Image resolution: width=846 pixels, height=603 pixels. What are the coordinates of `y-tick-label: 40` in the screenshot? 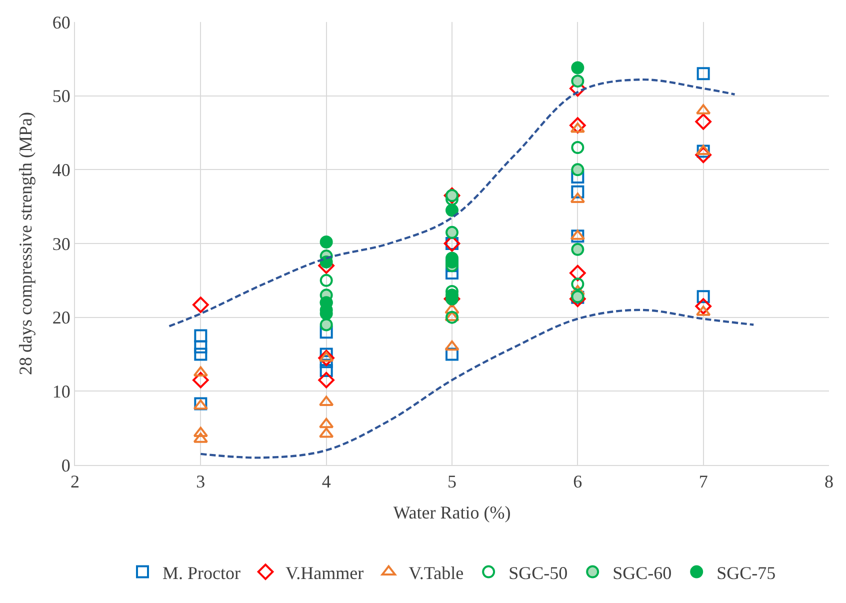 It's located at (61, 170).